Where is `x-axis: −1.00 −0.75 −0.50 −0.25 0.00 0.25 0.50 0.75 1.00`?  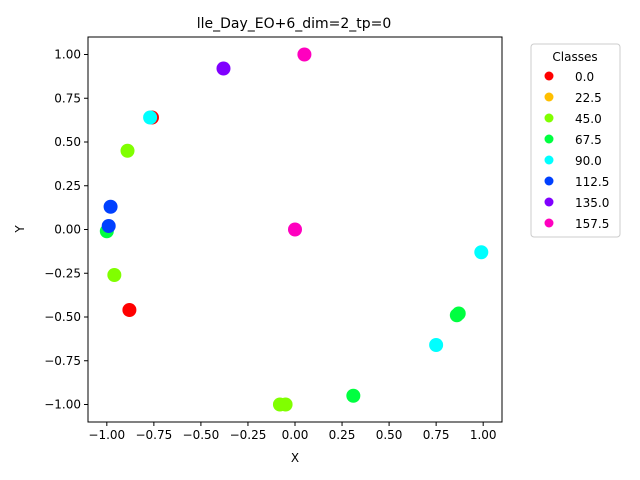 x-axis: −1.00 −0.75 −0.50 −0.25 0.00 0.25 0.50 0.75 1.00 is located at coordinates (292, 432).